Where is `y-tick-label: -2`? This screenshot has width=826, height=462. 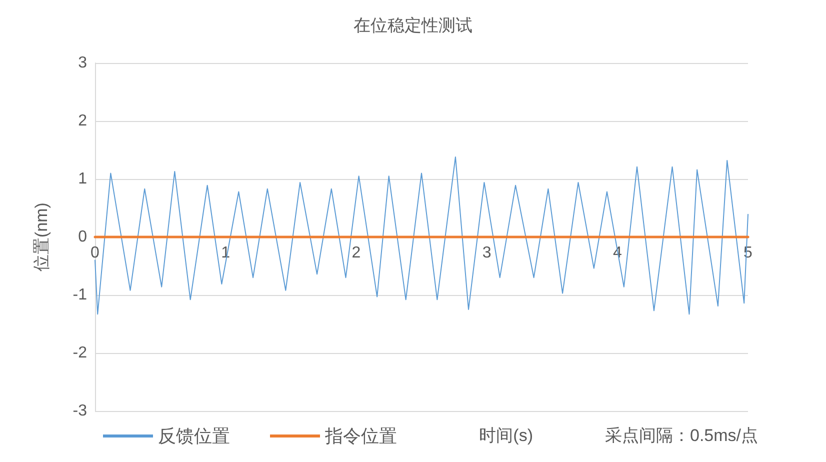 y-tick-label: -2 is located at coordinates (80, 353).